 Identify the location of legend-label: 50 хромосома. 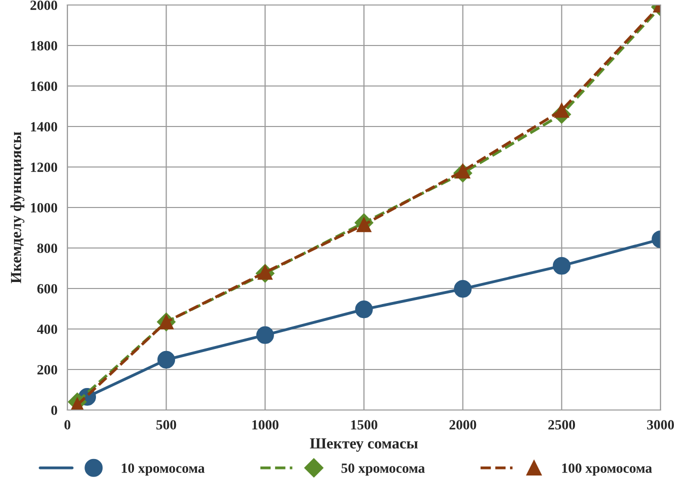
(383, 469).